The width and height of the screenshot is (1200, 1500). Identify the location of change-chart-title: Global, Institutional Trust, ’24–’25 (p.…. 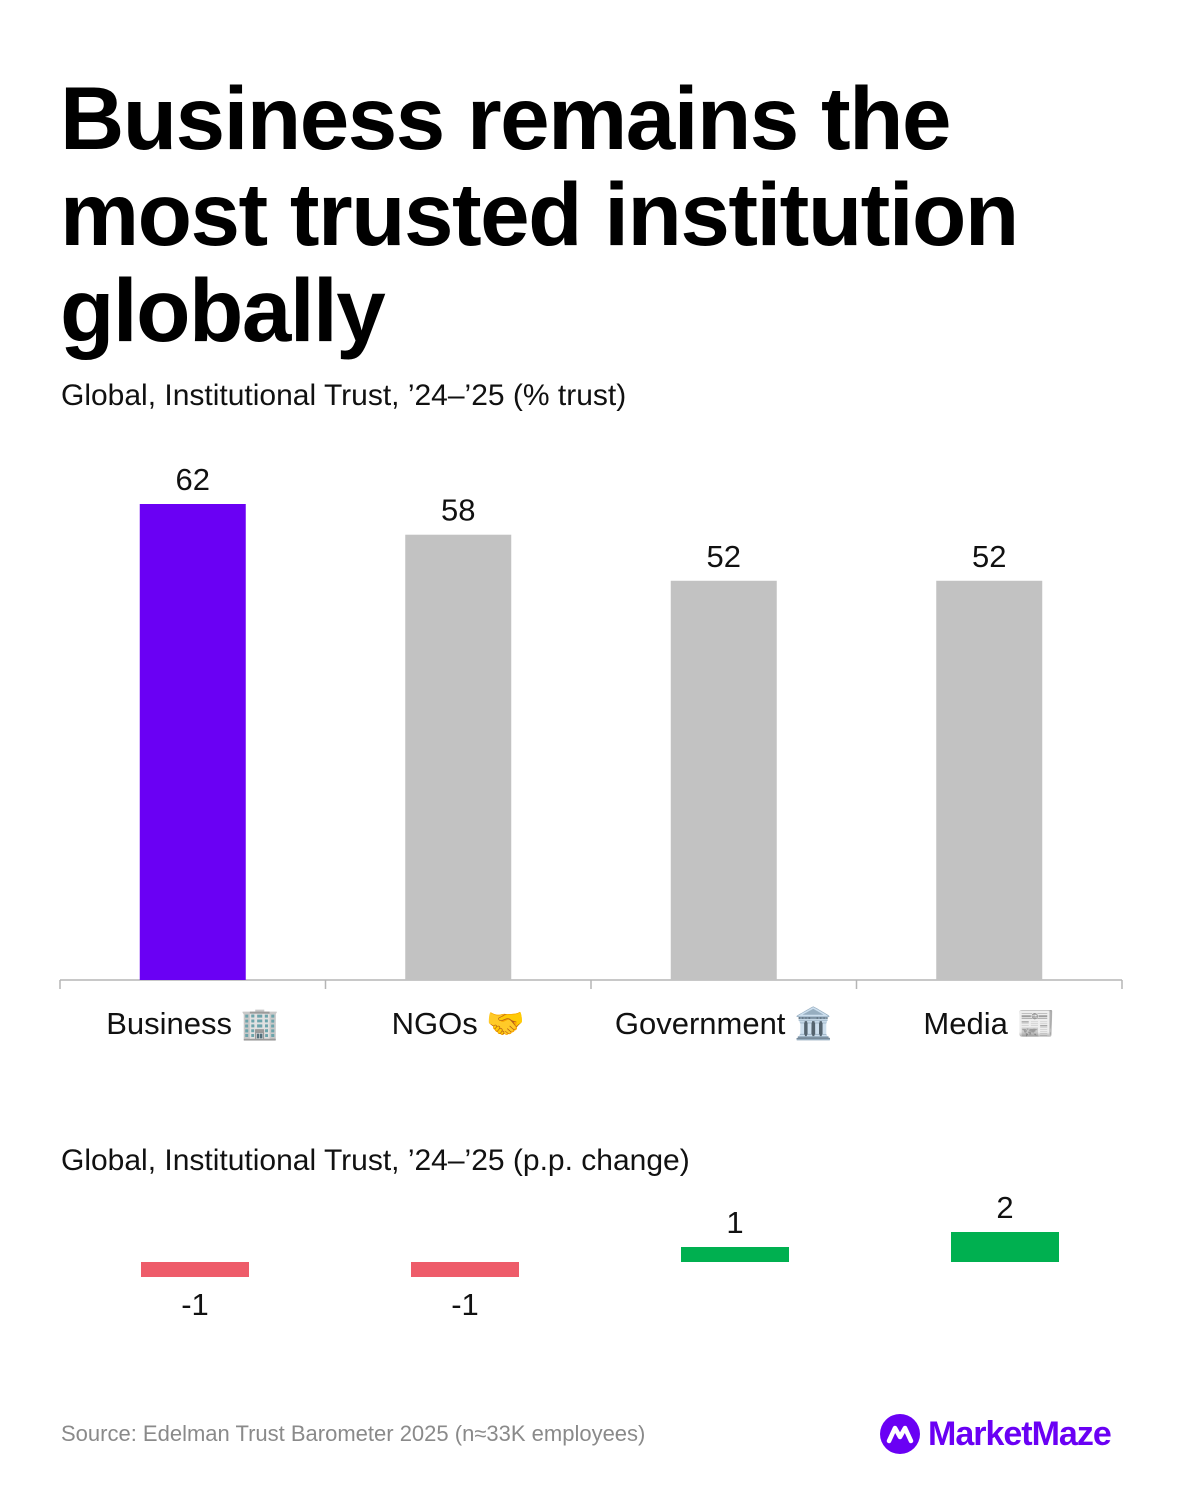
(375, 1160).